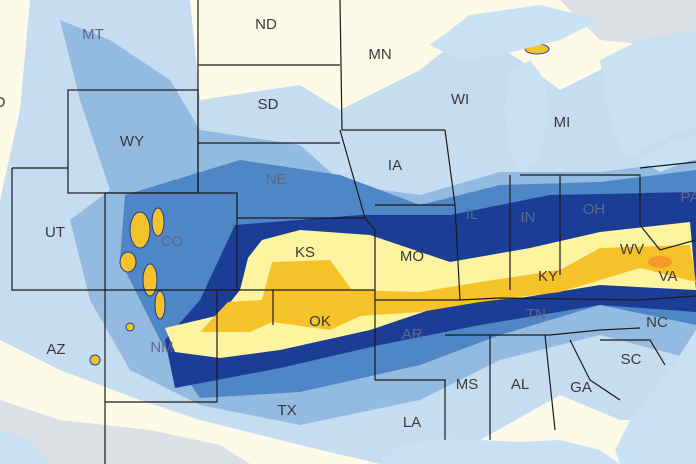  I want to click on state-label-tx: TX, so click(286, 410).